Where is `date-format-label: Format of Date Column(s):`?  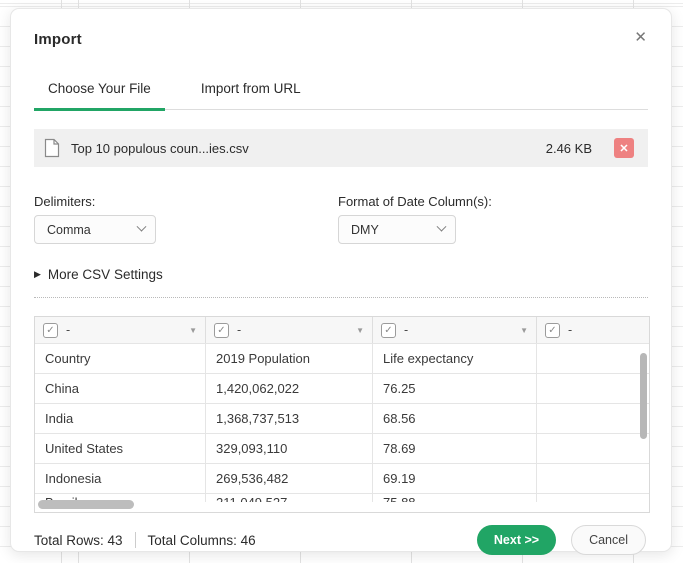
date-format-label: Format of Date Column(s): is located at coordinates (415, 201).